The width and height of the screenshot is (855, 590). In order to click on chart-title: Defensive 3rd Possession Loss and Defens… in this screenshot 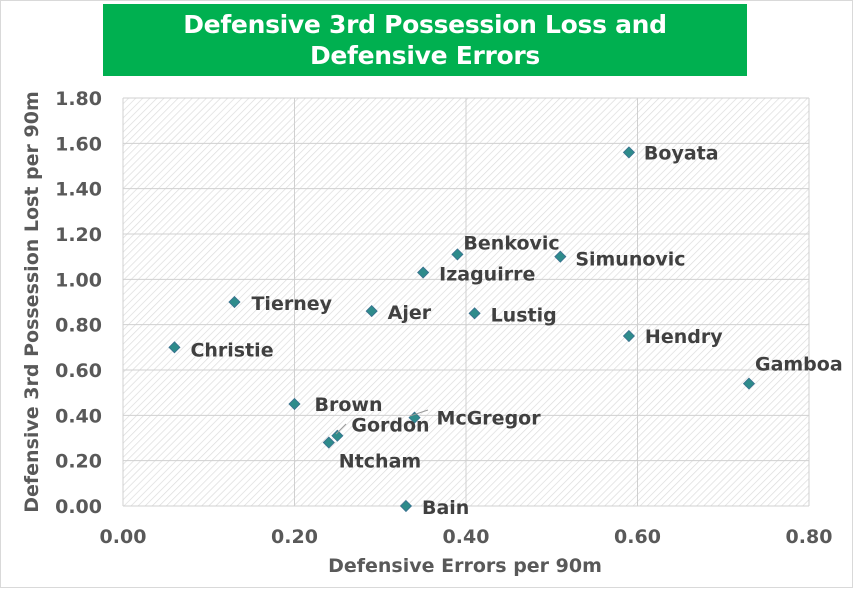, I will do `click(425, 40)`.